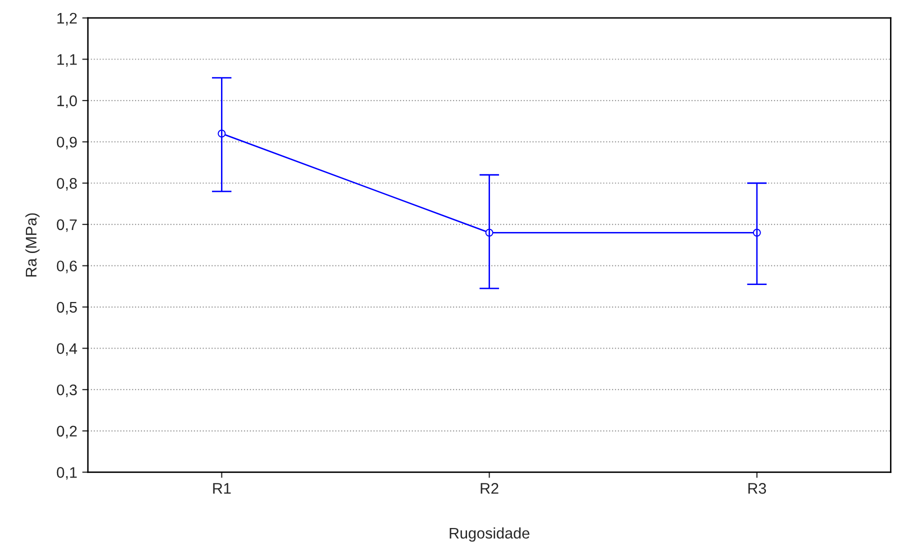  I want to click on x-tick-label: R2, so click(489, 488).